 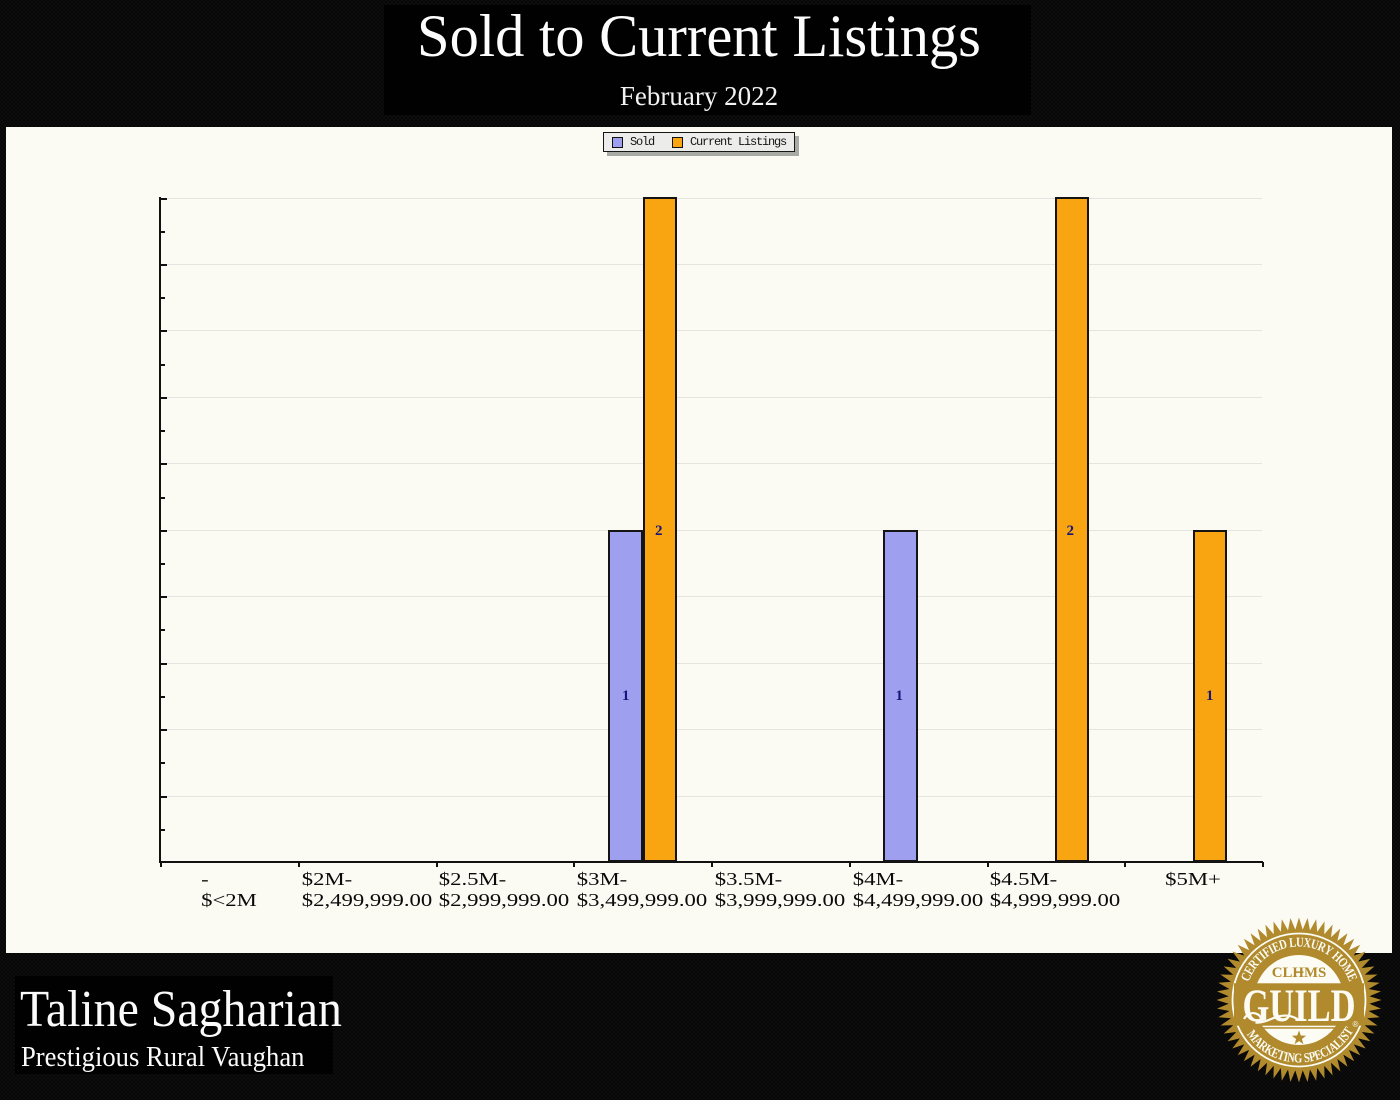 I want to click on svg-text: GUILD, so click(x=1299, y=1006).